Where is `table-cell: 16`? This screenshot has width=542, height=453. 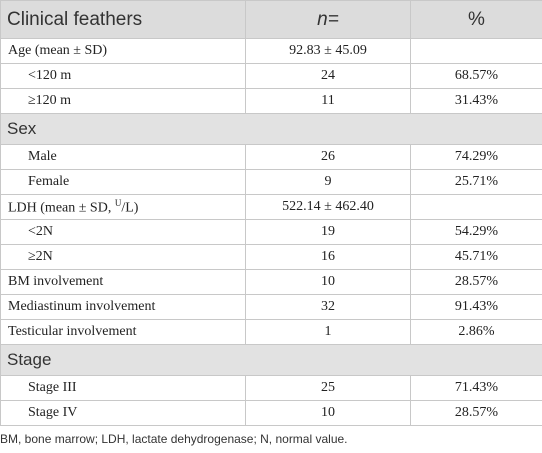
table-cell: 16 is located at coordinates (328, 257).